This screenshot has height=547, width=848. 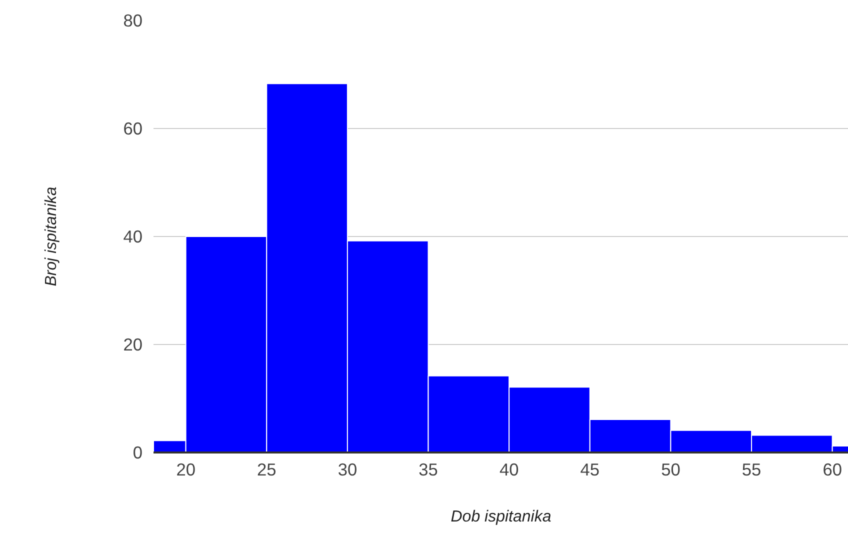 I want to click on x-tick-label: 25, so click(x=266, y=470).